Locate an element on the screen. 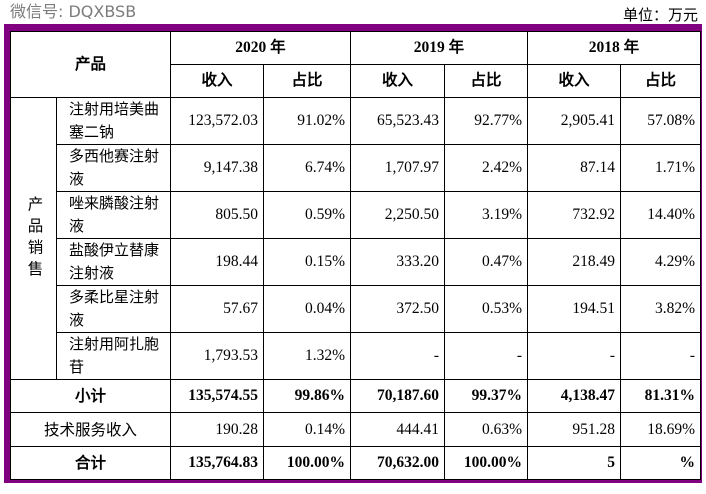 Image resolution: width=706 pixels, height=494 pixels. value-cell: 57.67 is located at coordinates (217, 309).